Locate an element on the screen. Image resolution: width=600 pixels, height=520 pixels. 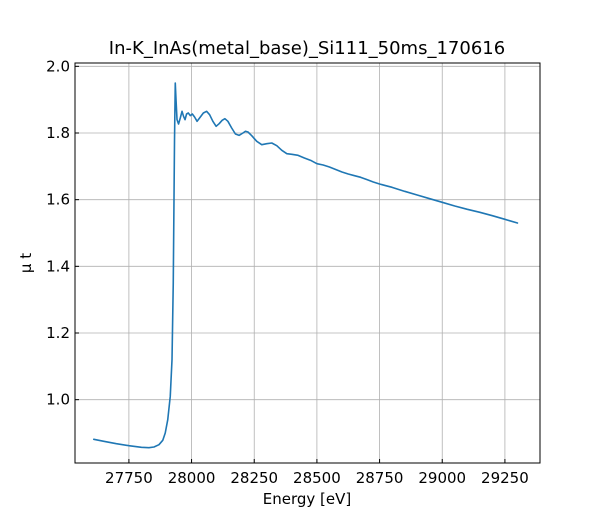
x-tick-label: 28750 is located at coordinates (380, 478).